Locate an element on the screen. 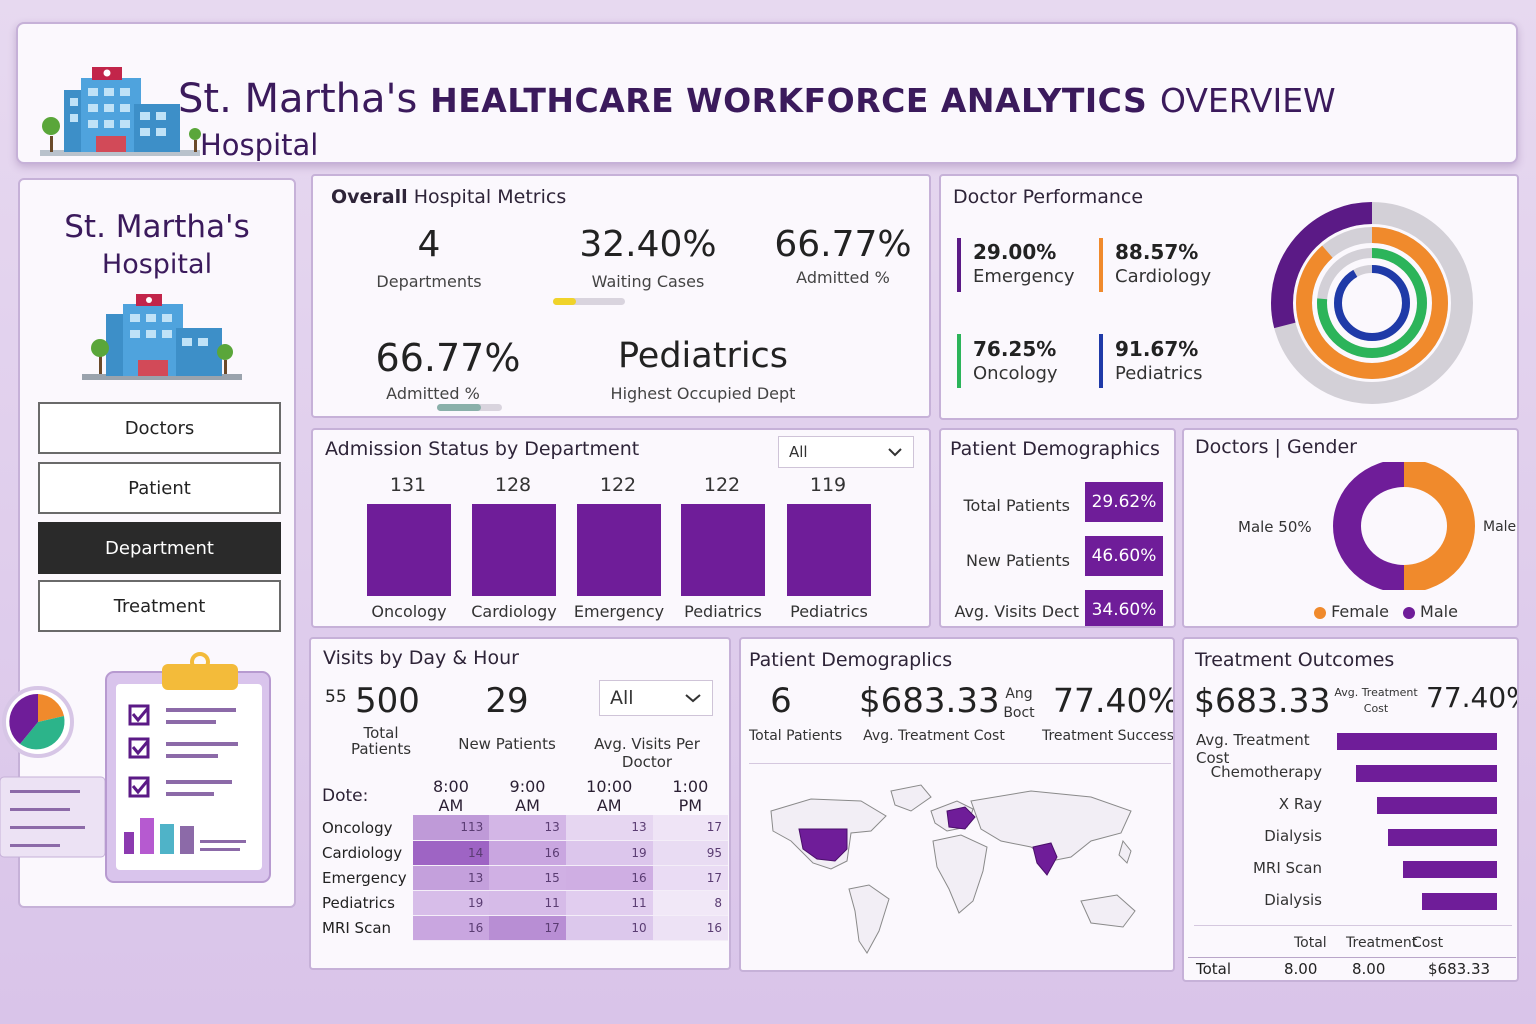 This screenshot has width=1536, height=1024. admission-bar-label: Pediatrics is located at coordinates (829, 611).